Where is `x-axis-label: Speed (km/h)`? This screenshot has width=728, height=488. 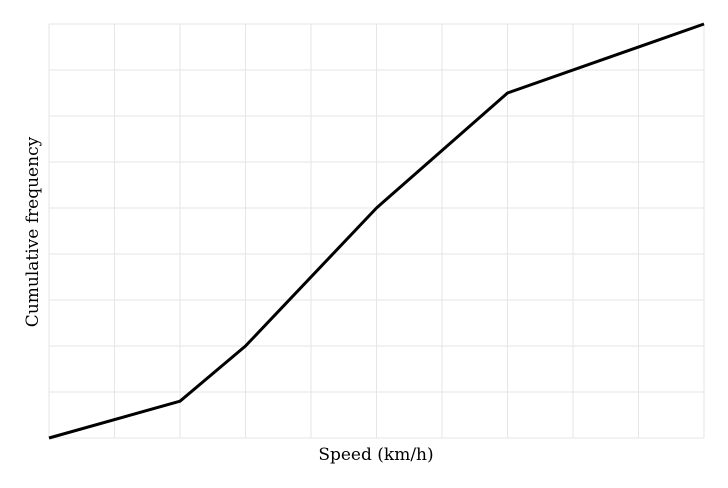
x-axis-label: Speed (km/h) is located at coordinates (375, 455).